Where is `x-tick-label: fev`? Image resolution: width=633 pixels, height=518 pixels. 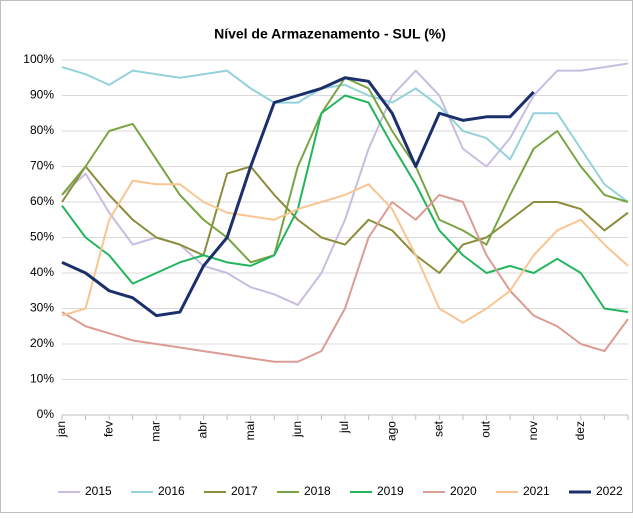
x-tick-label: fev is located at coordinates (108, 429).